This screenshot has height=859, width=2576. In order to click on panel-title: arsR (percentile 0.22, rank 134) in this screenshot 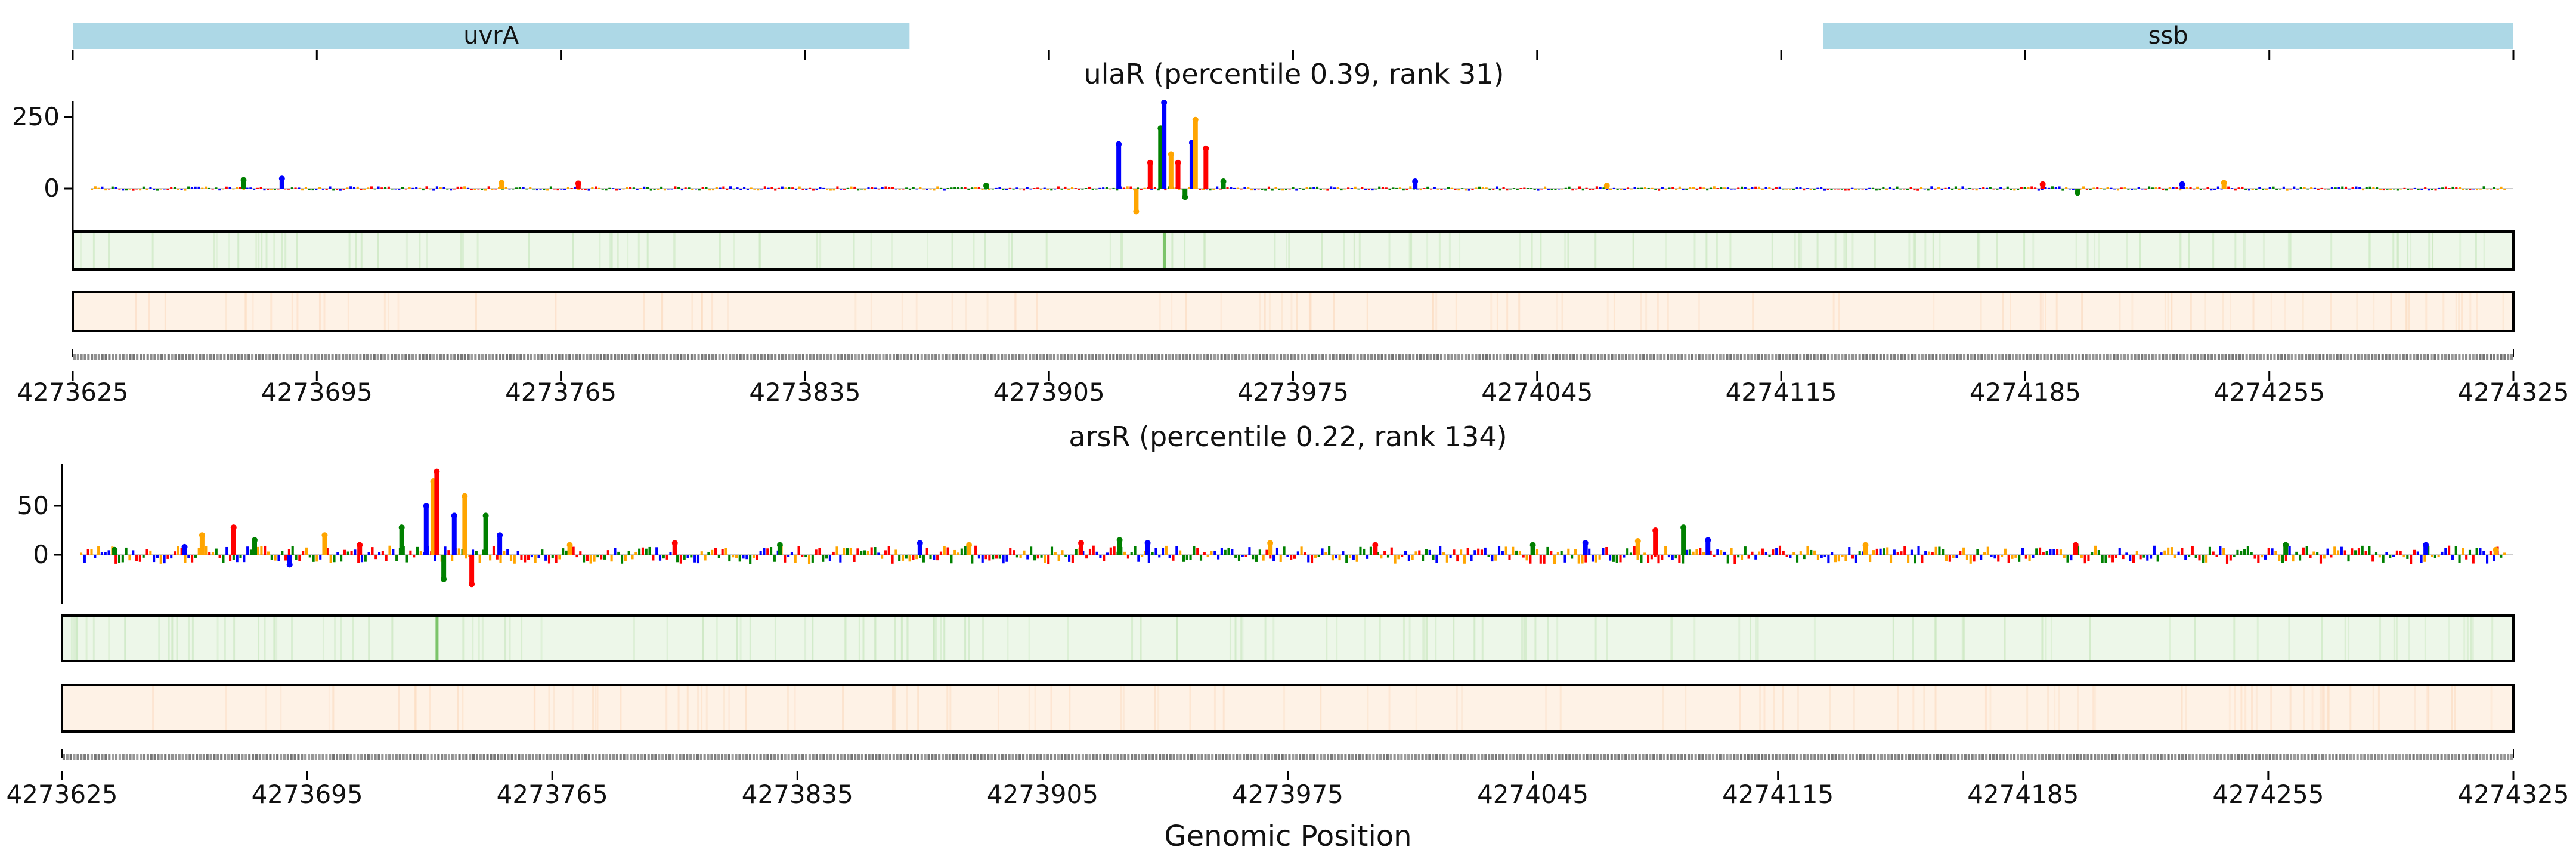, I will do `click(1288, 437)`.